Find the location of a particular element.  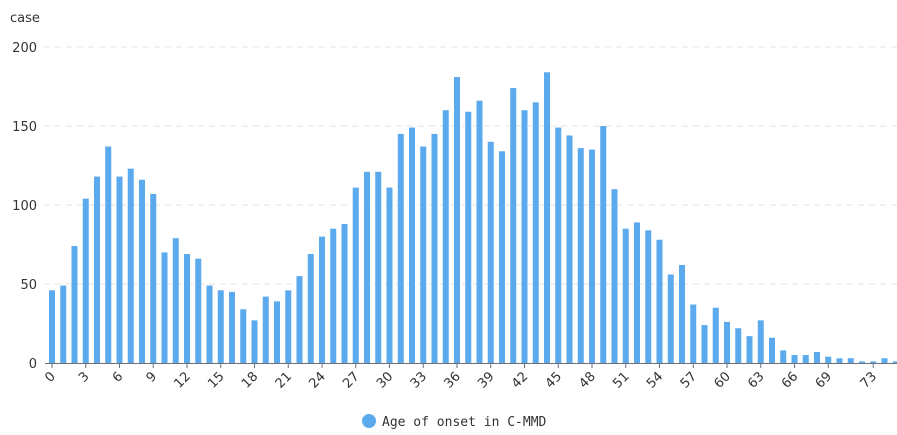

y-tick-label: 200 is located at coordinates (24, 48).